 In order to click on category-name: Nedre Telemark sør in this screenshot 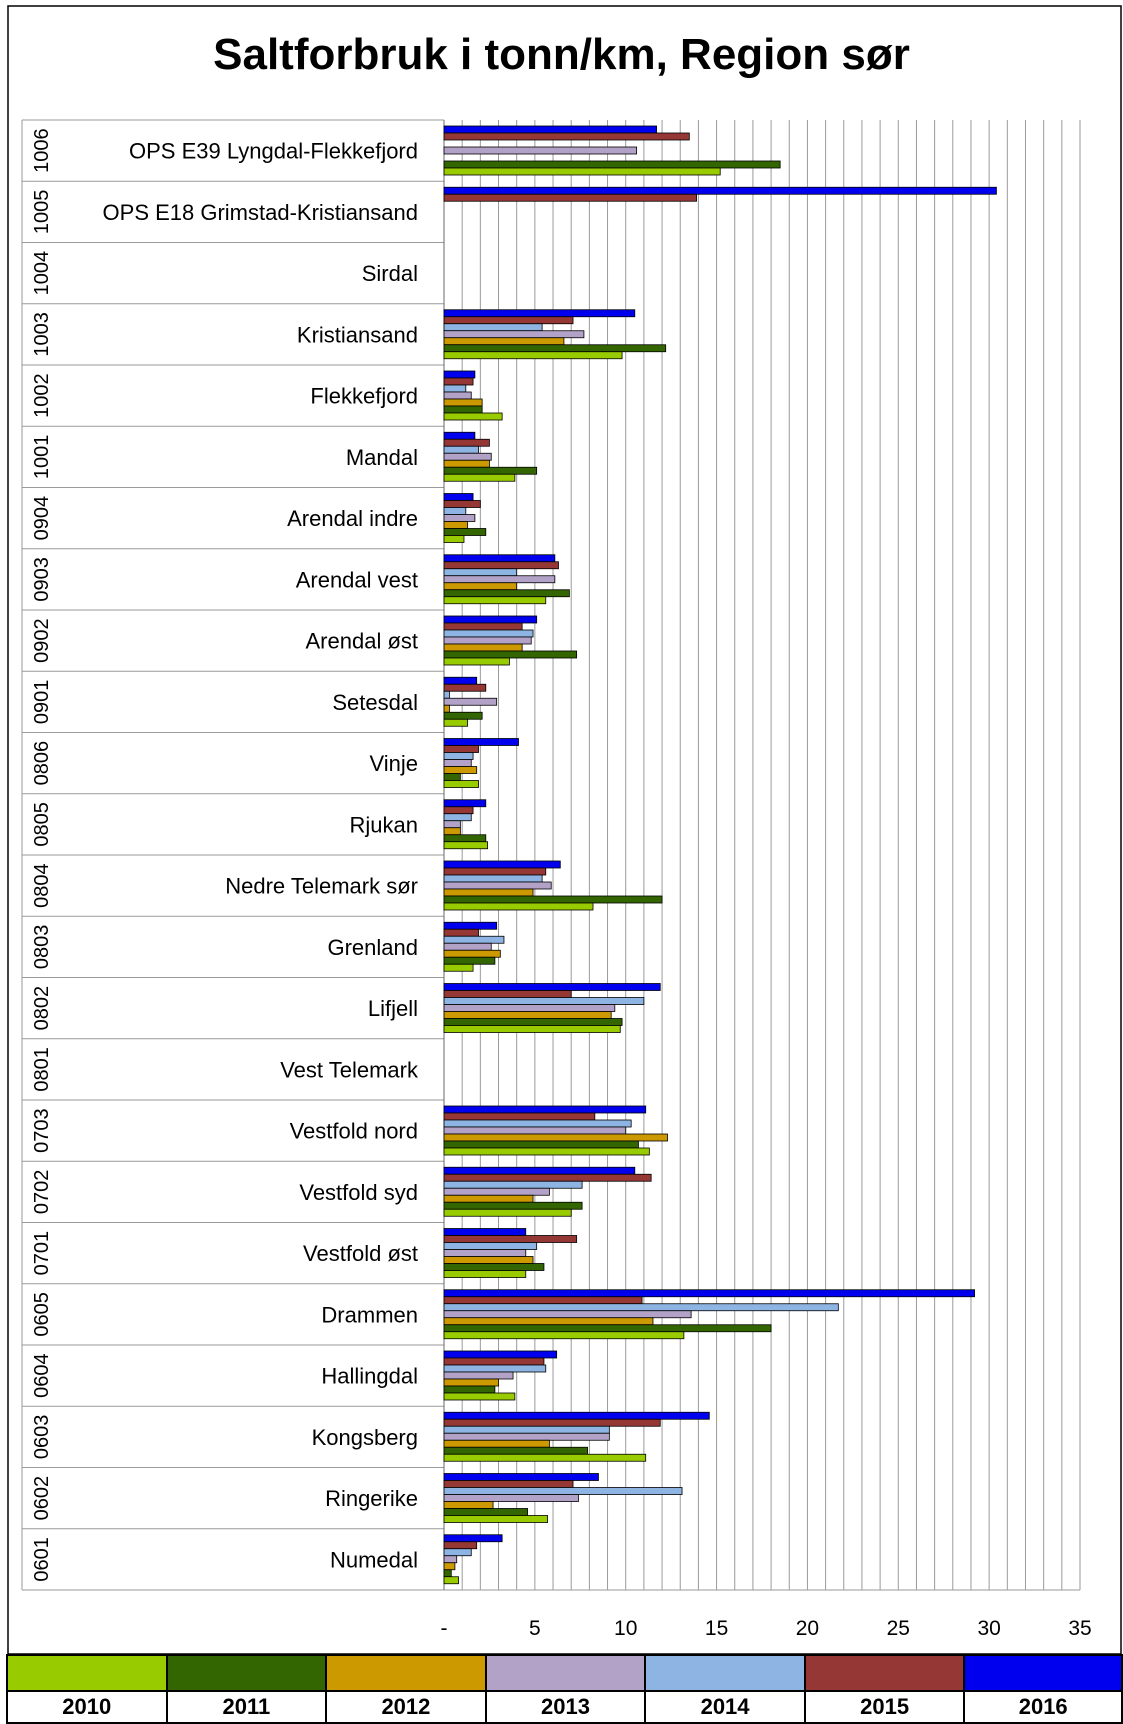, I will do `click(321, 886)`.